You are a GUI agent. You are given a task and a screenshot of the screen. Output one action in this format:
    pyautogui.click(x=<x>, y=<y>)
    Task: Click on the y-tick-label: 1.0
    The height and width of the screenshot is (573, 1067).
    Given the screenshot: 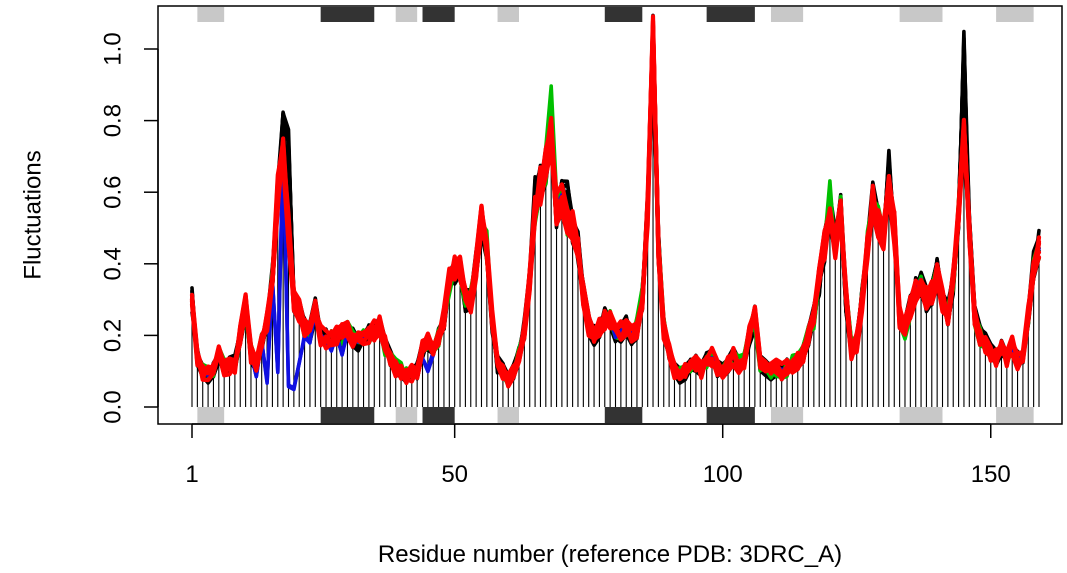 What is the action you would take?
    pyautogui.click(x=112, y=48)
    